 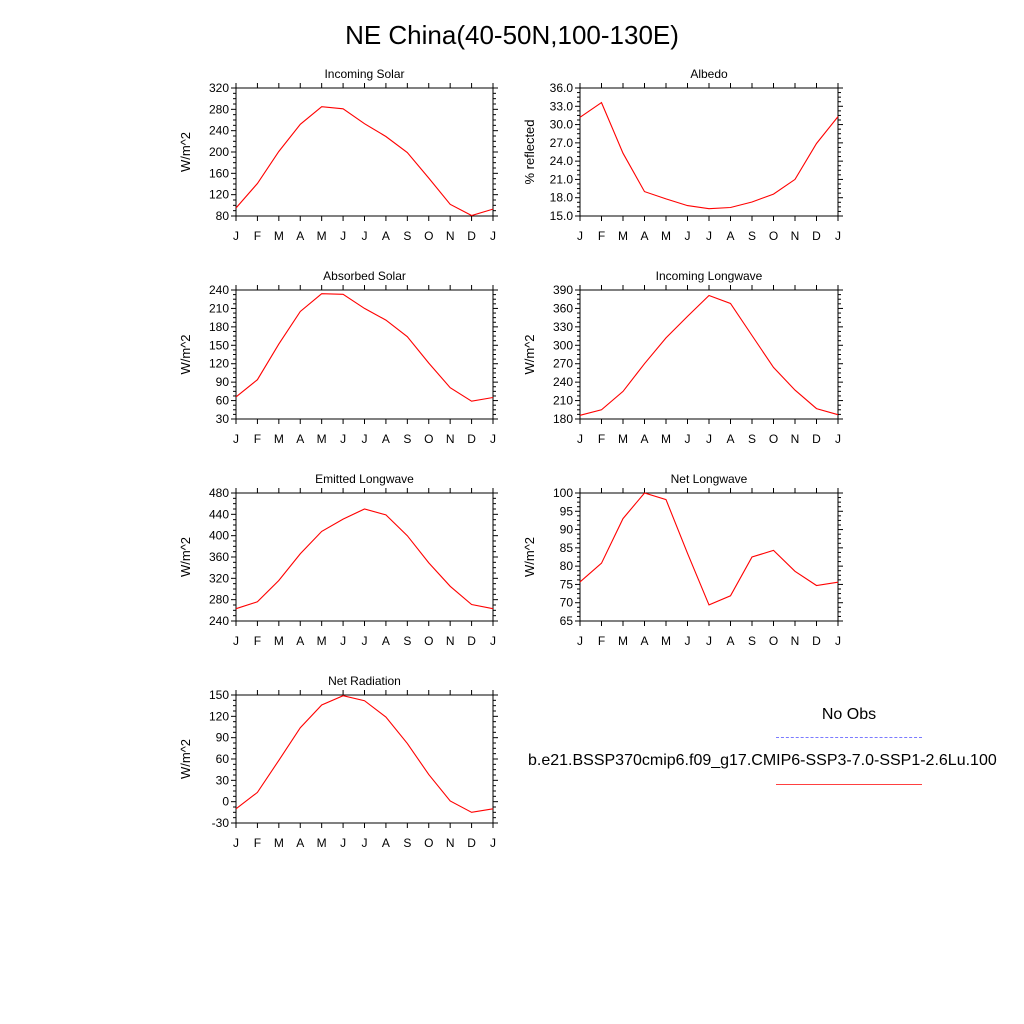 What do you see at coordinates (219, 621) in the screenshot?
I see `y-tick-label: 240` at bounding box center [219, 621].